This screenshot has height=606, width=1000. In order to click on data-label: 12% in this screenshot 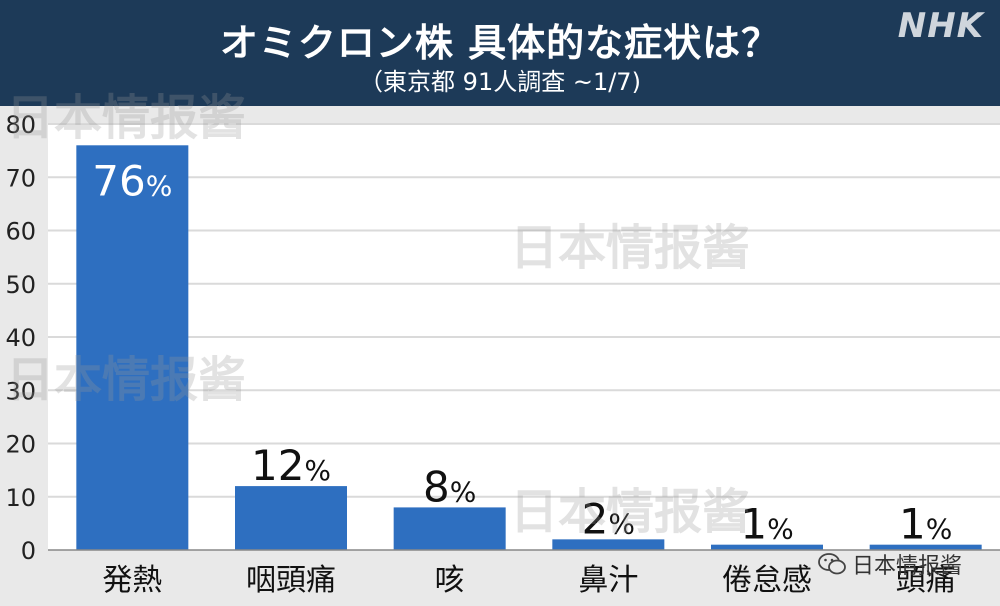, I will do `click(291, 465)`.